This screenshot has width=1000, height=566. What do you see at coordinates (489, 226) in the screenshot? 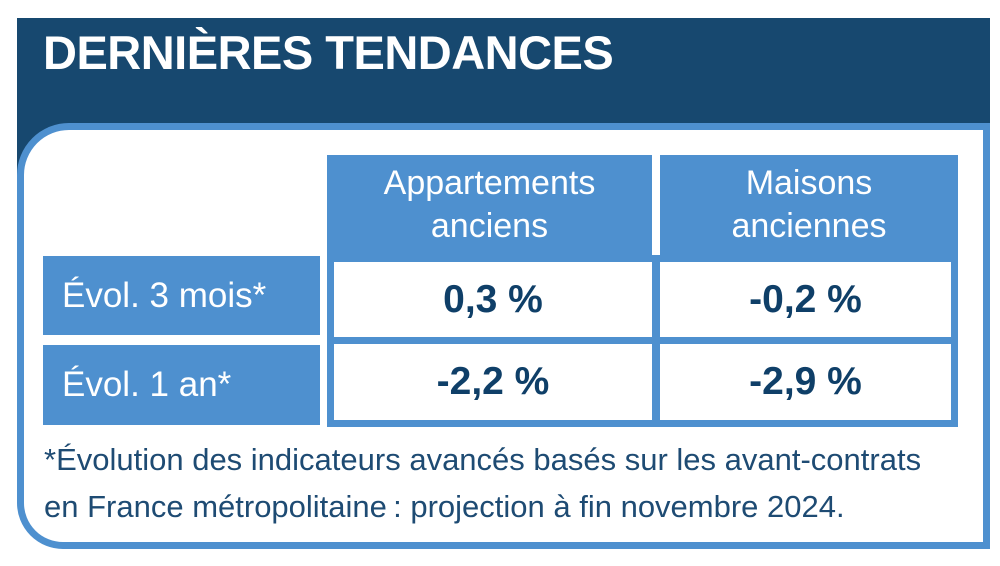
I see `column-header-line: anciens` at bounding box center [489, 226].